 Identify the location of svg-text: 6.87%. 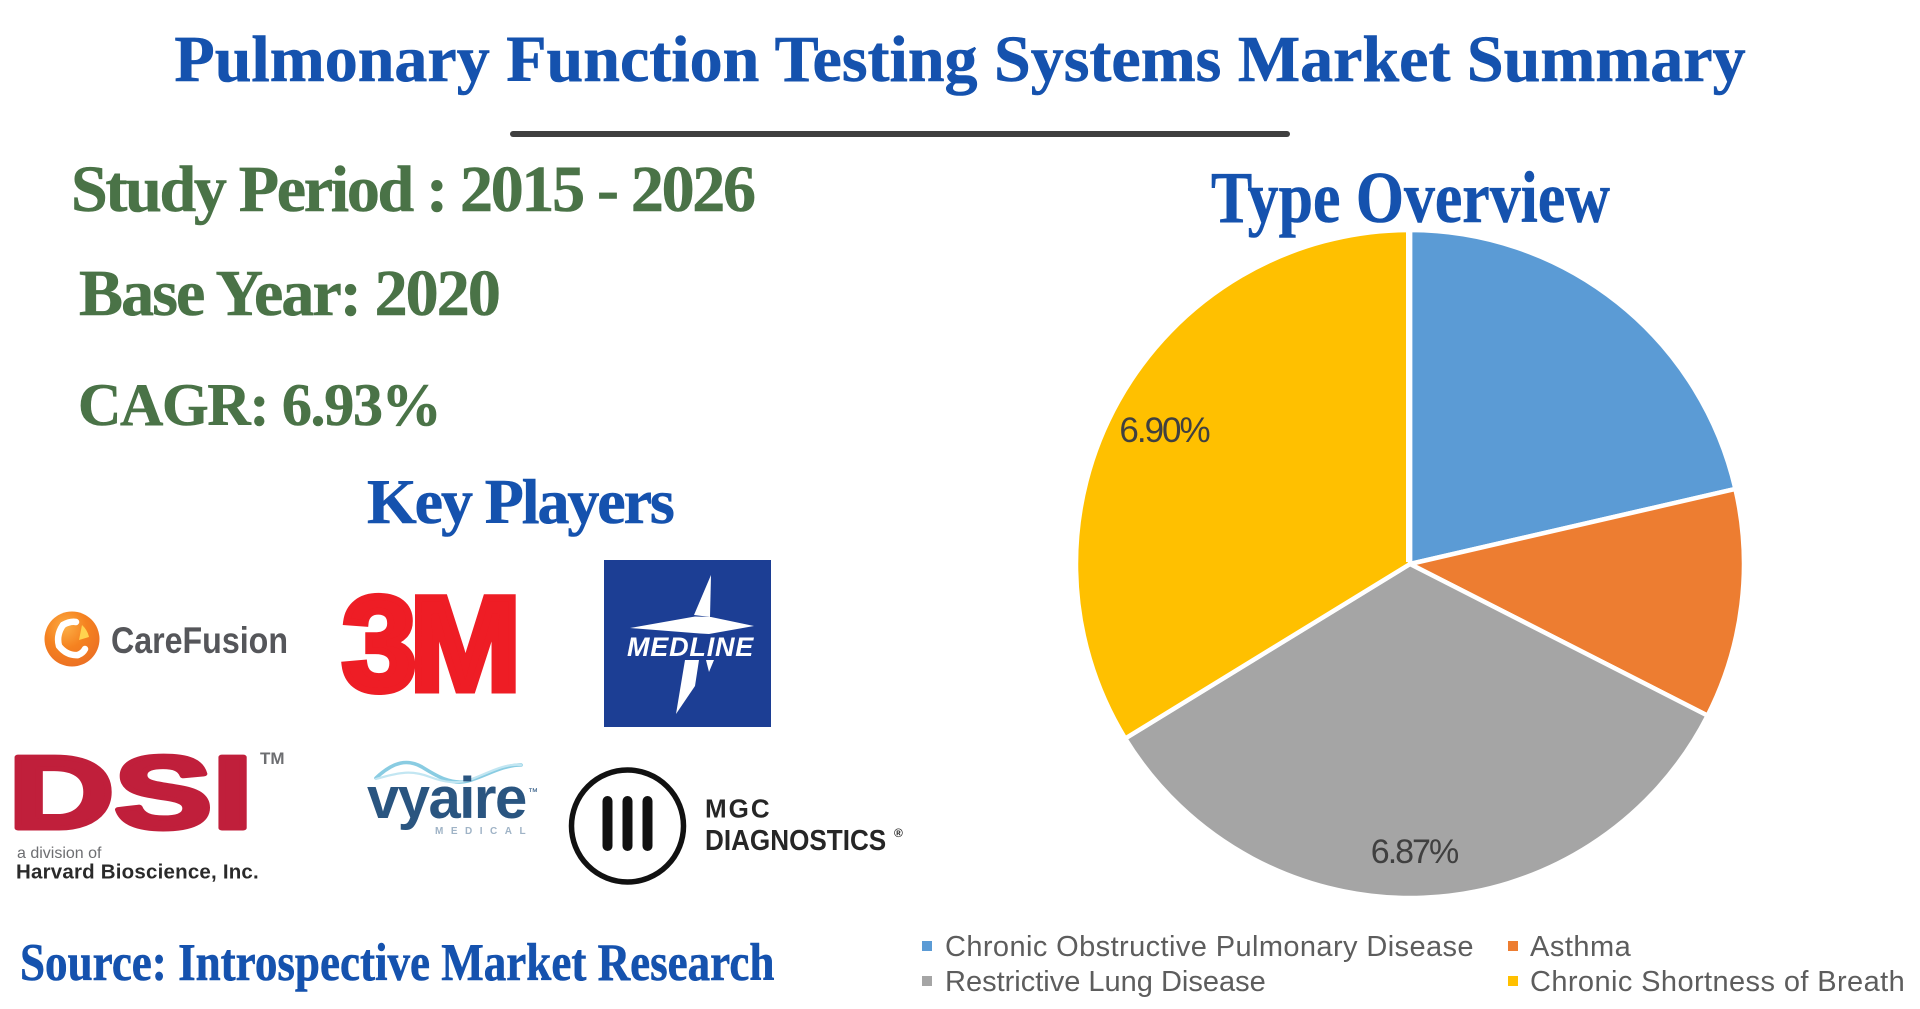
(1415, 852).